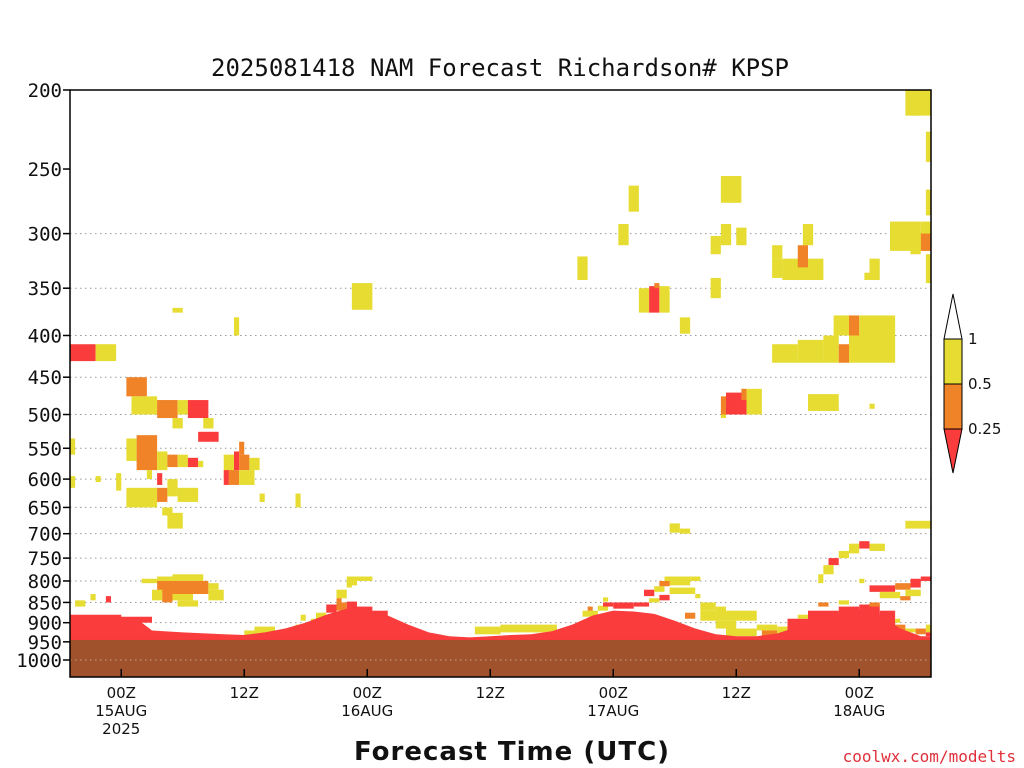 This screenshot has height=768, width=1024. What do you see at coordinates (953, 451) in the screenshot?
I see `colorbar-bottom-arrow` at bounding box center [953, 451].